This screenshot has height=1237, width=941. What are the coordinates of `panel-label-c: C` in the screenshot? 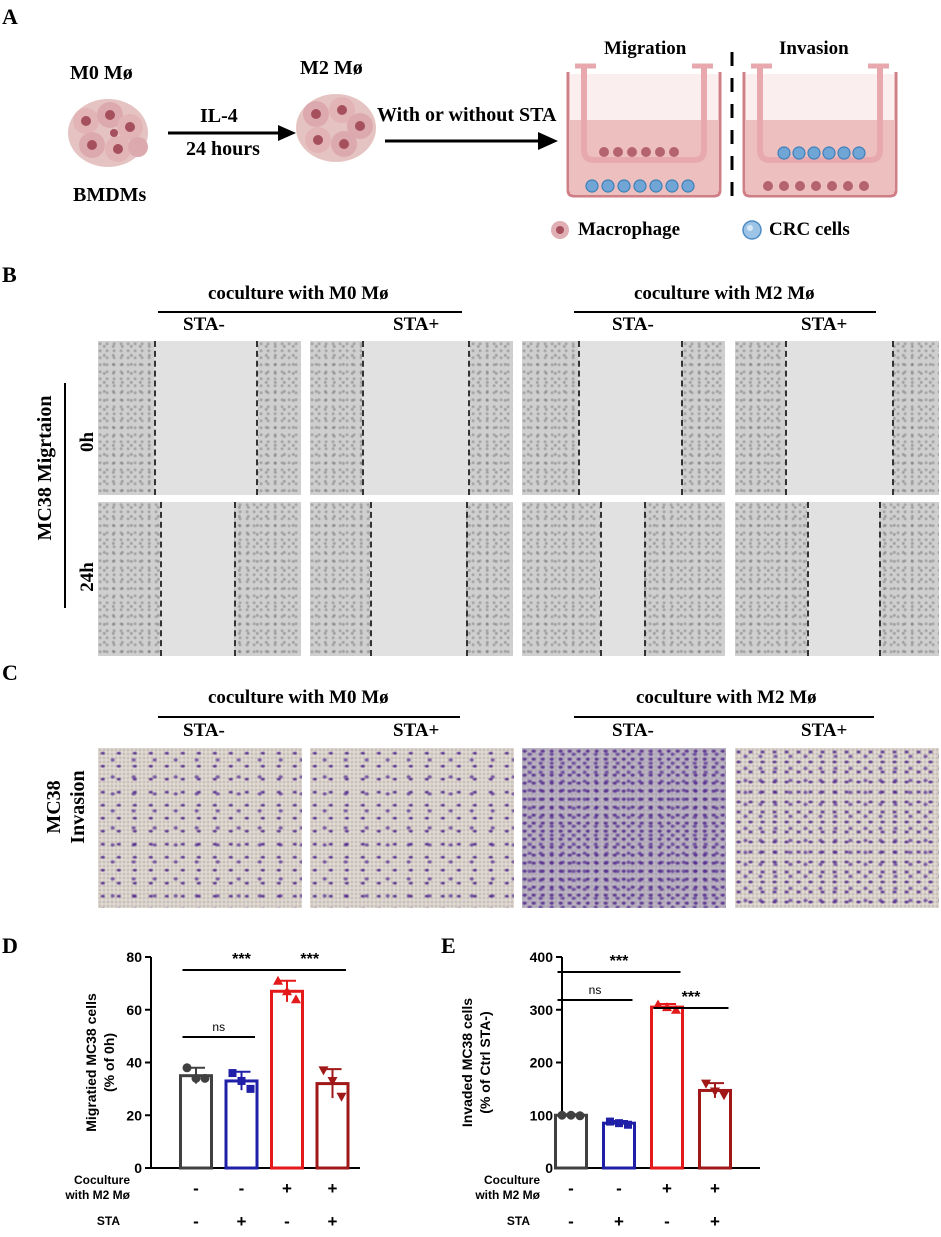 It's located at (10, 672).